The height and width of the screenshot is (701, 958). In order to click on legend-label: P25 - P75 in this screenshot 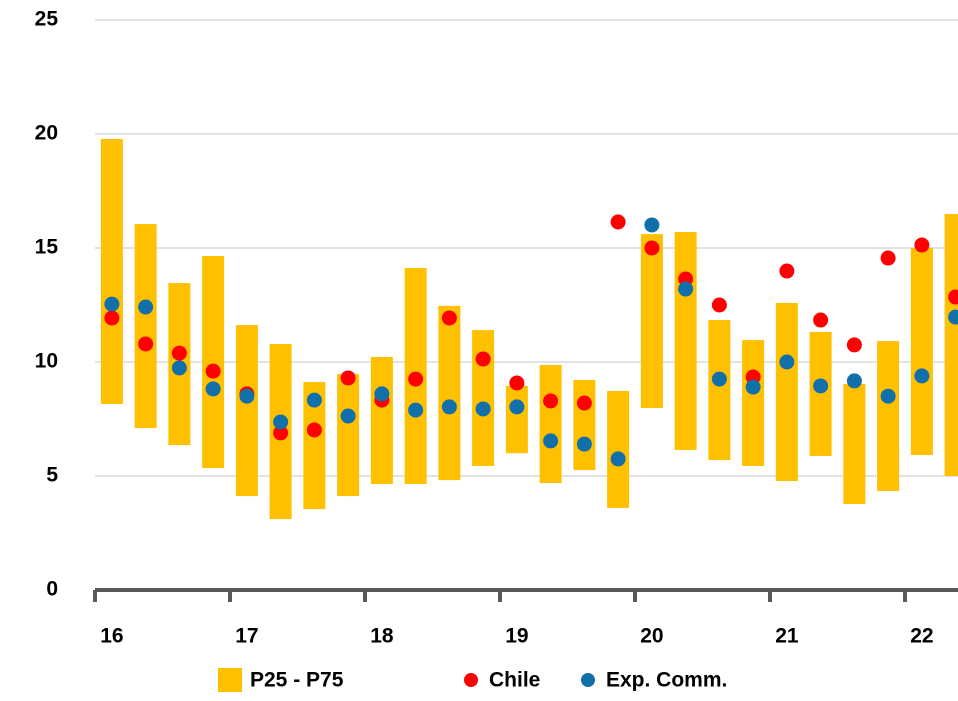, I will do `click(297, 680)`.